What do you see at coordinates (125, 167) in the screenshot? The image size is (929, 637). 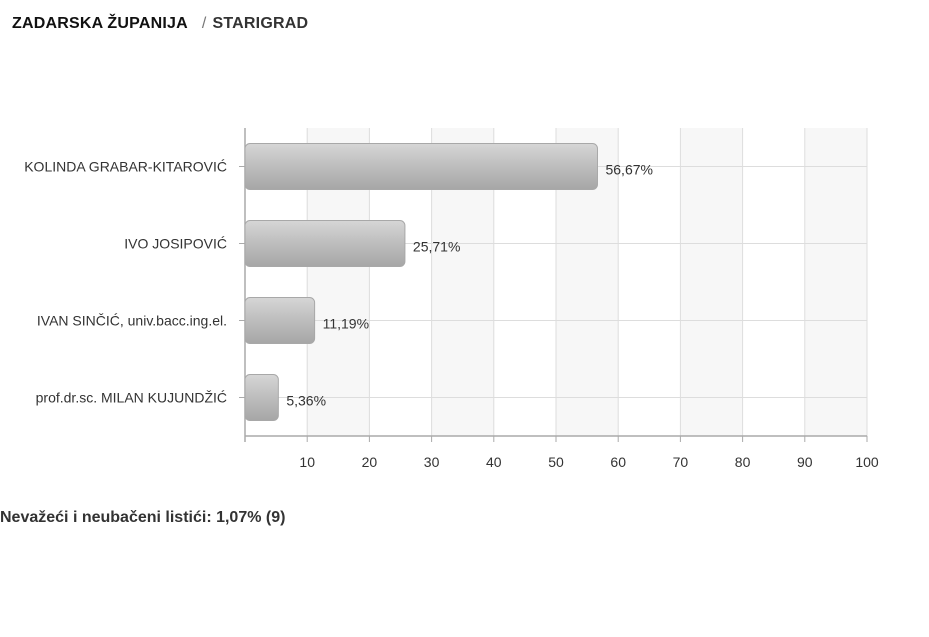 I see `category-label: KOLINDA GRABAR-KITAROVIĆ` at bounding box center [125, 167].